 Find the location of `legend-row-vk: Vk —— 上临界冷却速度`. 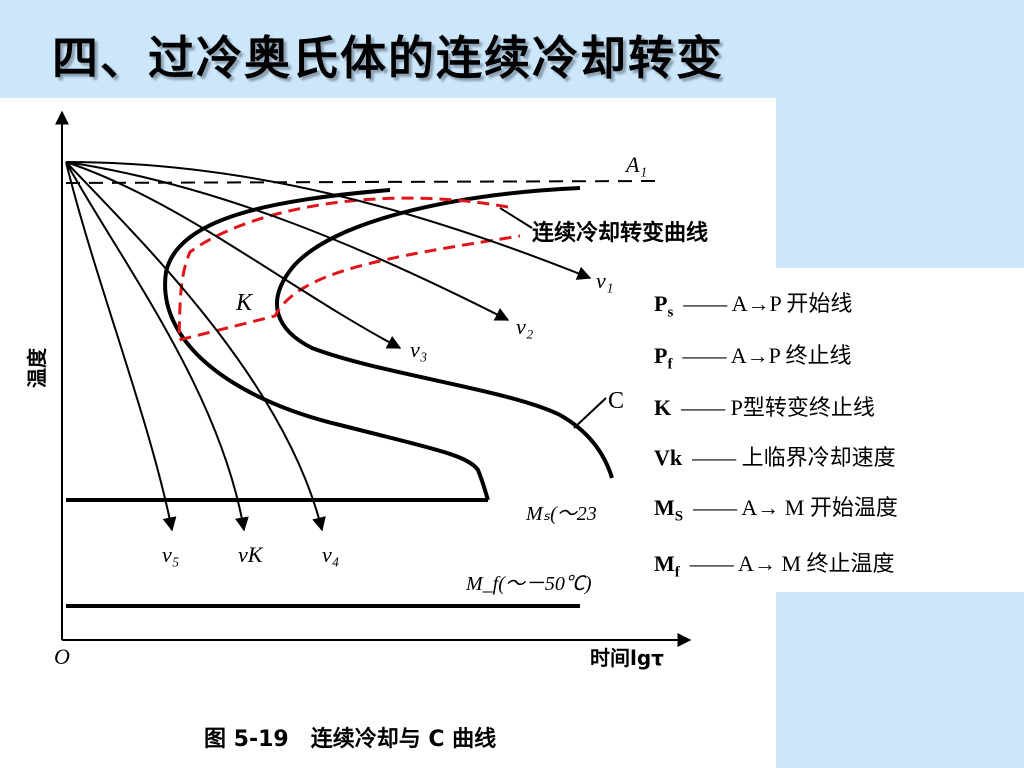

legend-row-vk: Vk —— 上临界冷却速度 is located at coordinates (775, 457).